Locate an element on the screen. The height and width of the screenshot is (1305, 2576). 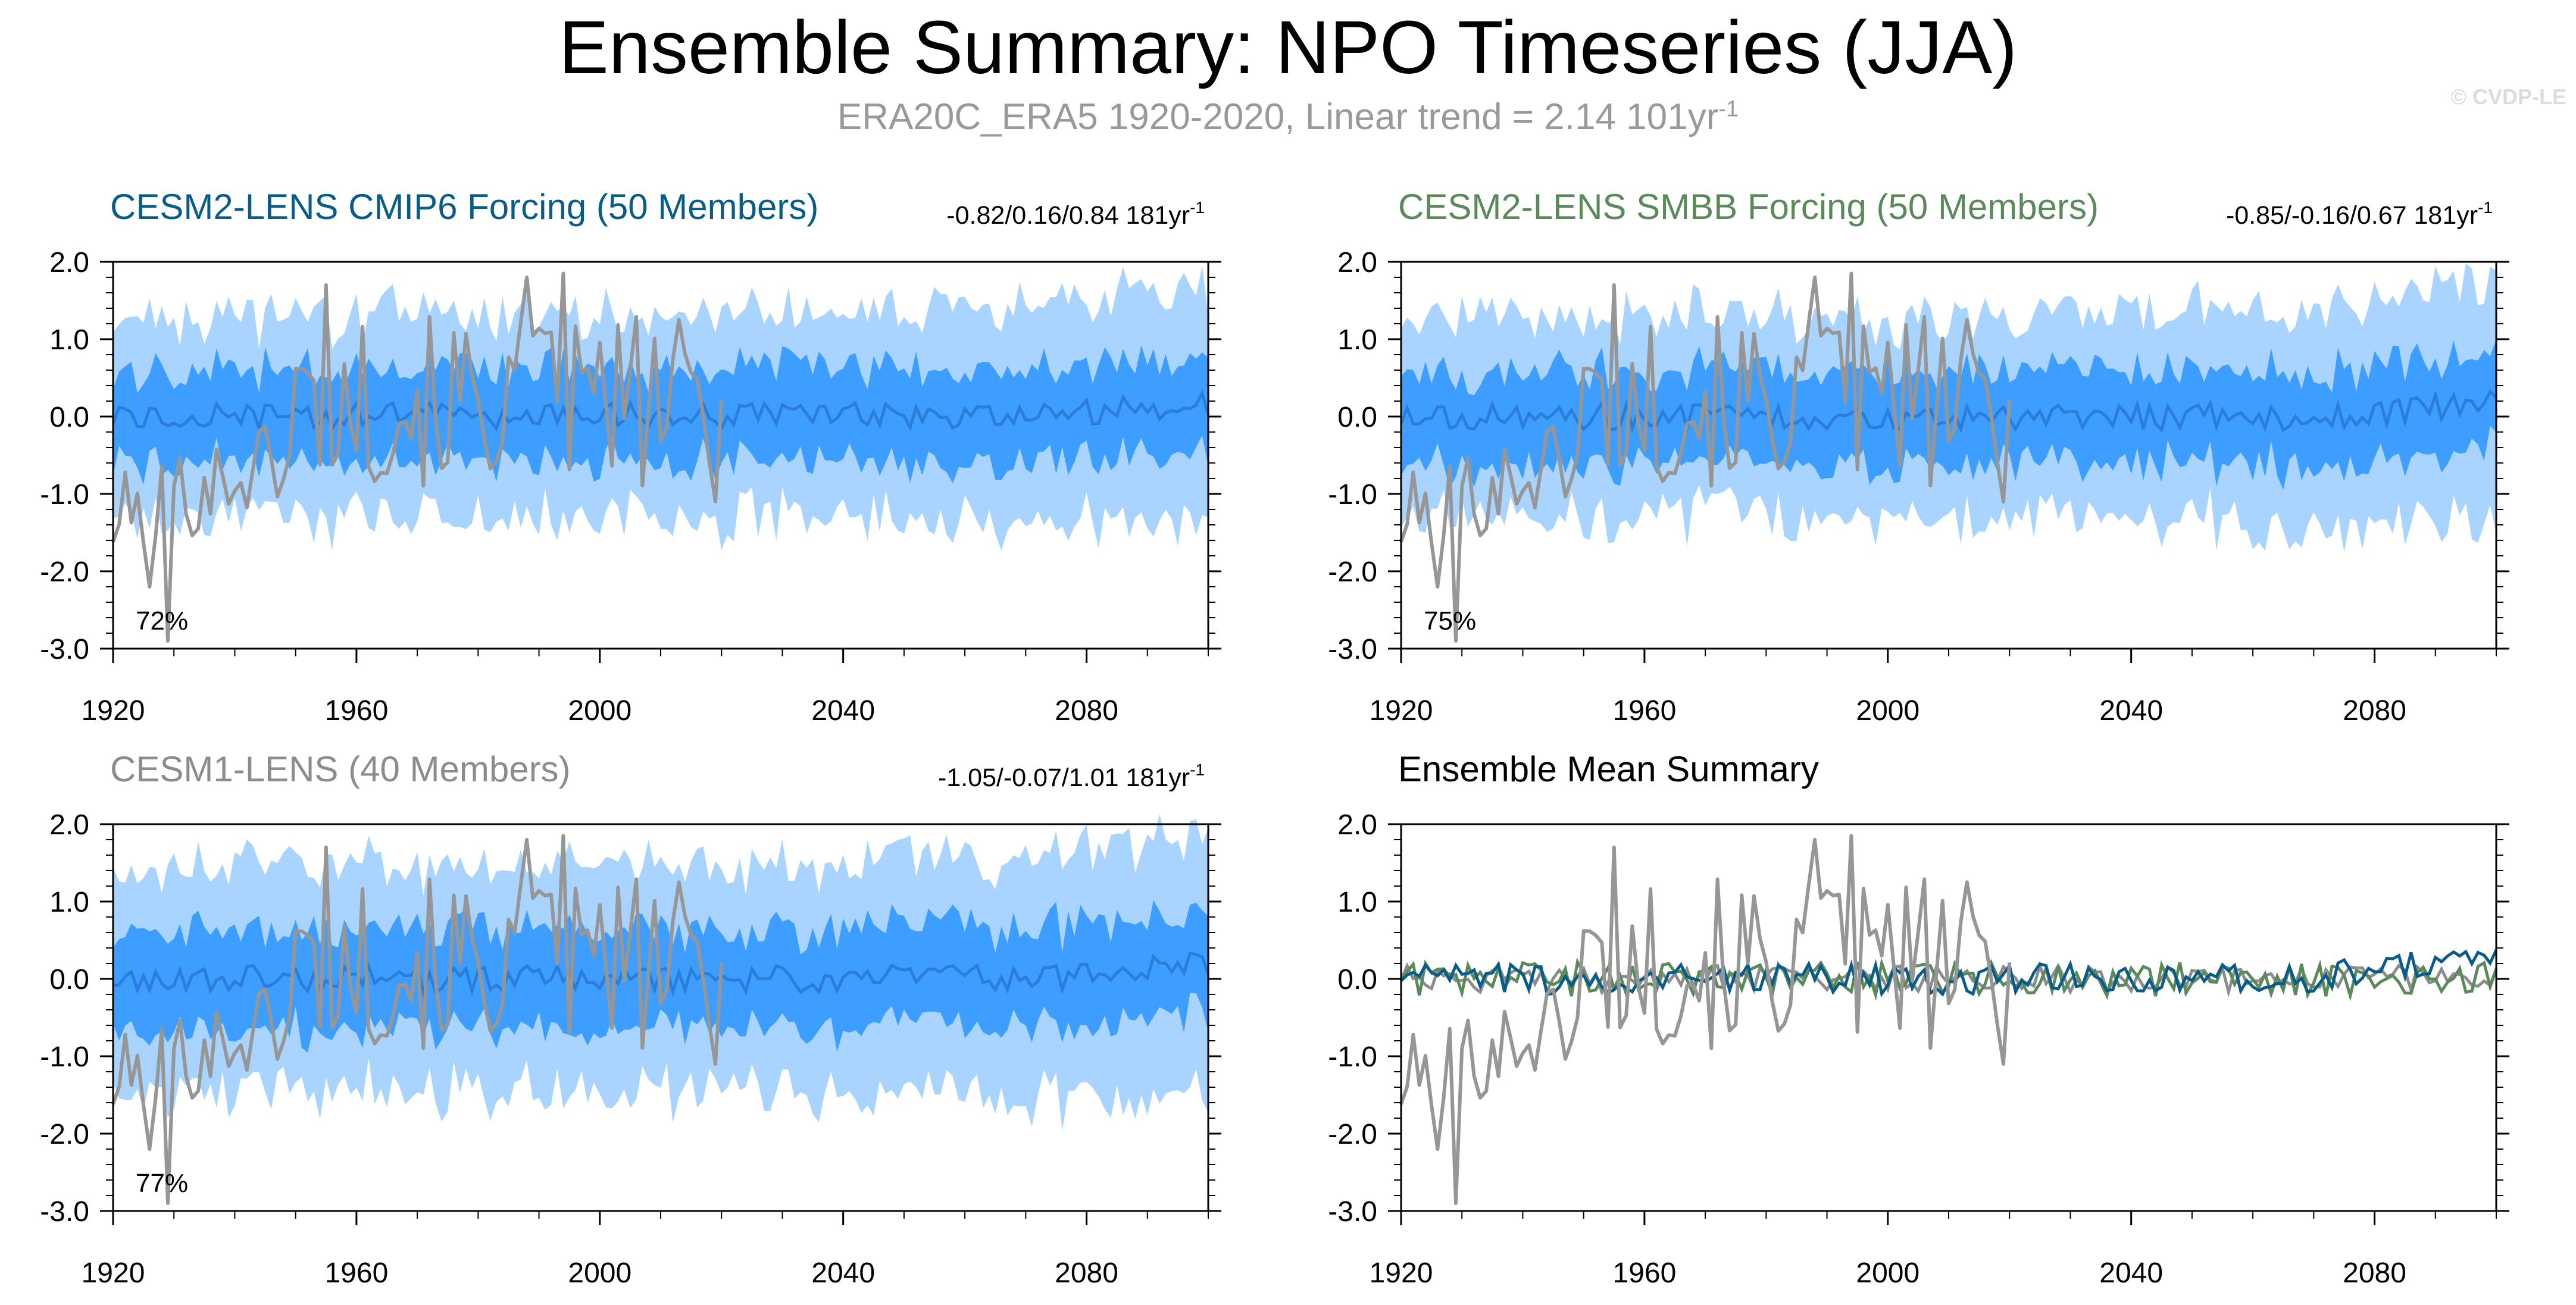
panel-title: CESM1-LENS (40 Members) is located at coordinates (340, 769).